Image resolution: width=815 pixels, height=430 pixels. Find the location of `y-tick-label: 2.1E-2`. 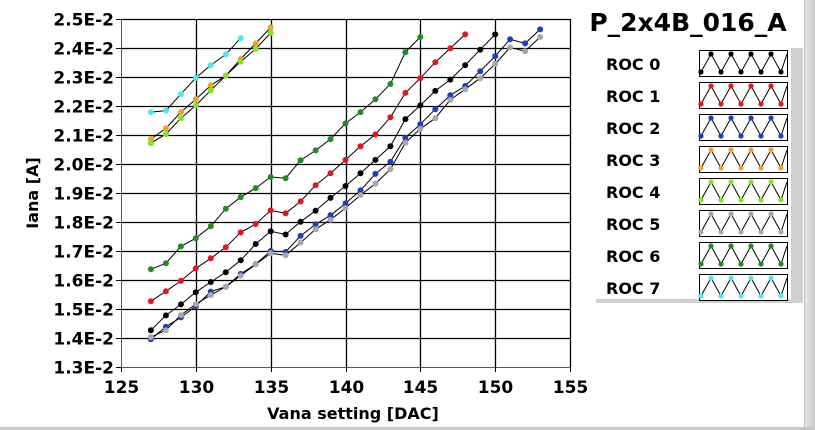

y-tick-label: 2.1E-2 is located at coordinates (83, 137).